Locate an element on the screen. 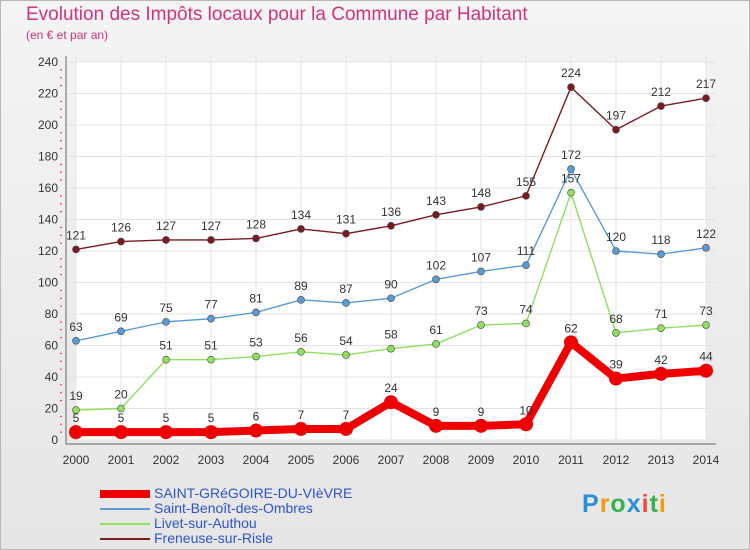 Image resolution: width=750 pixels, height=550 pixels. data-label: 44 is located at coordinates (706, 357).